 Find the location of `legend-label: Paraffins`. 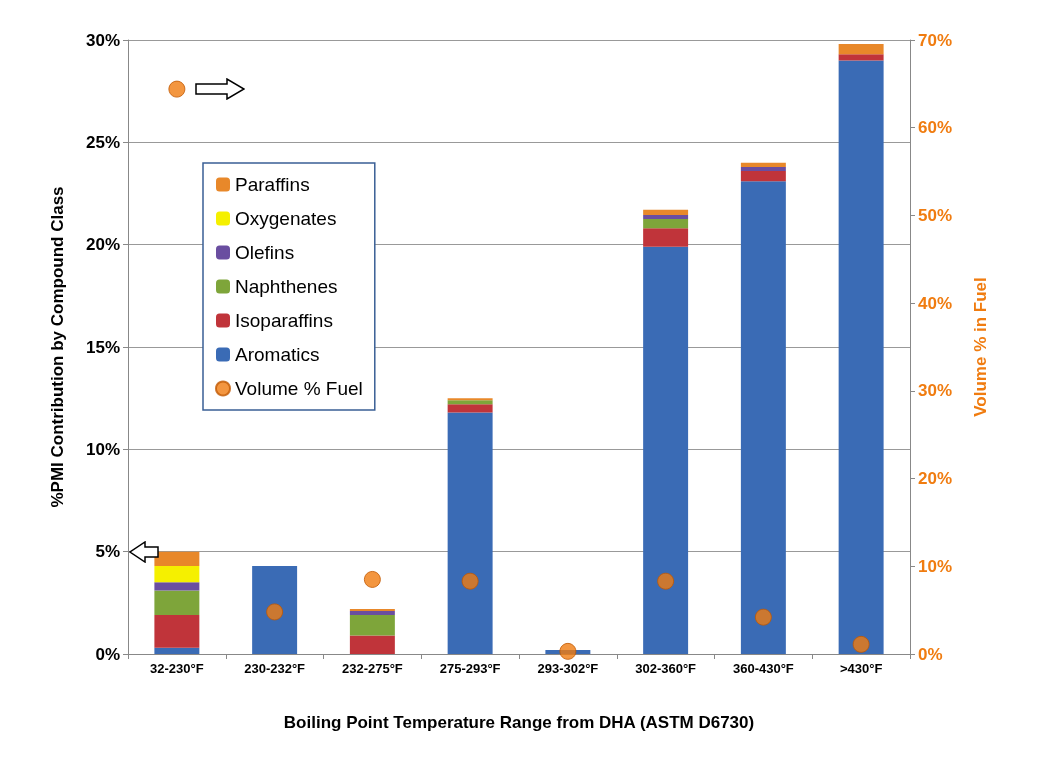

legend-label: Paraffins is located at coordinates (272, 184).